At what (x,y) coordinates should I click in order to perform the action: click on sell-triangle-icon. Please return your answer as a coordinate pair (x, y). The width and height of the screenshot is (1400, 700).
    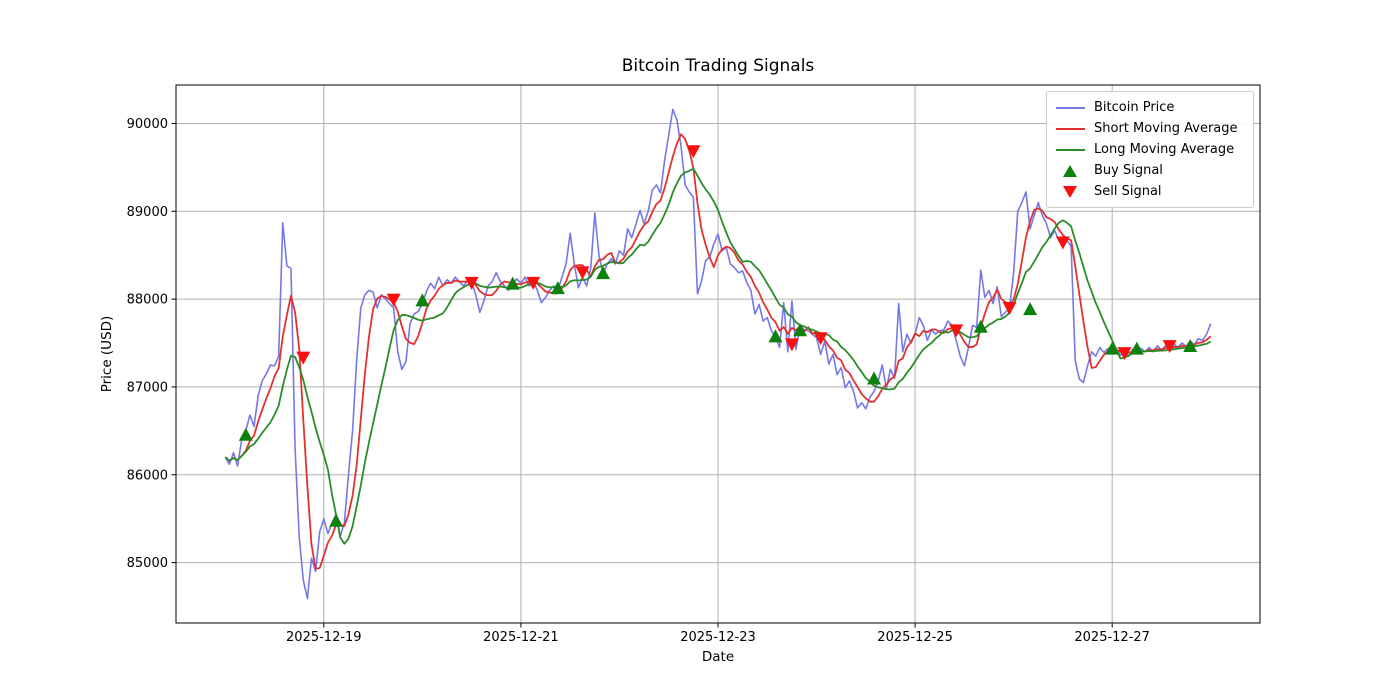
    Looking at the image, I should click on (1070, 191).